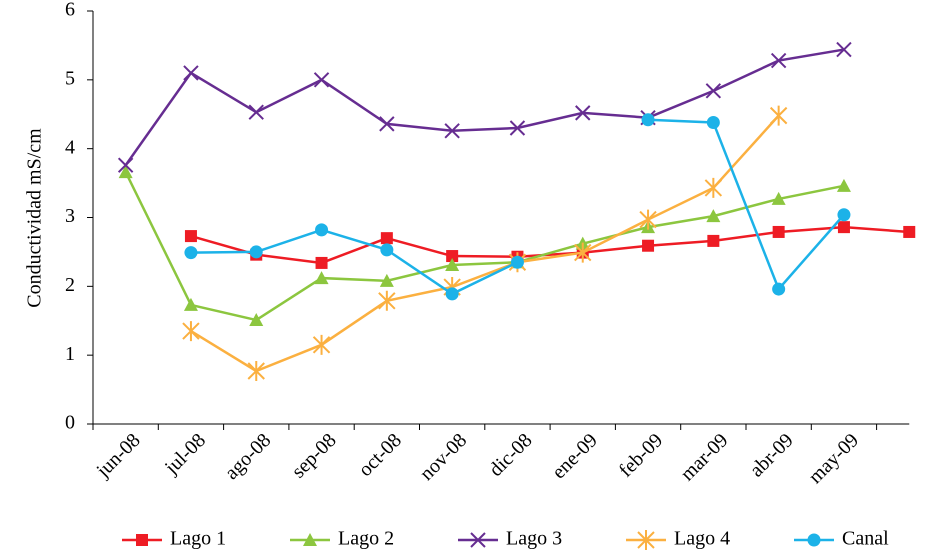 Image resolution: width=934 pixels, height=556 pixels. Describe the element at coordinates (702, 539) in the screenshot. I see `legend-label: Lago 4` at that location.